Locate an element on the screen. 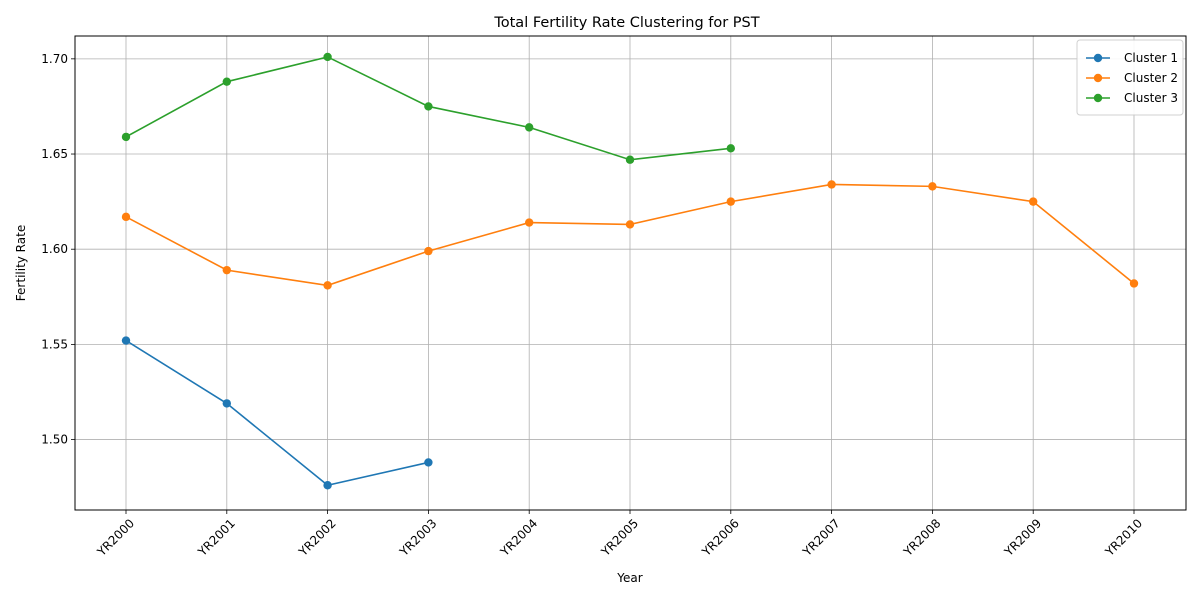  x-tick-label: YR2008 is located at coordinates (921, 537).